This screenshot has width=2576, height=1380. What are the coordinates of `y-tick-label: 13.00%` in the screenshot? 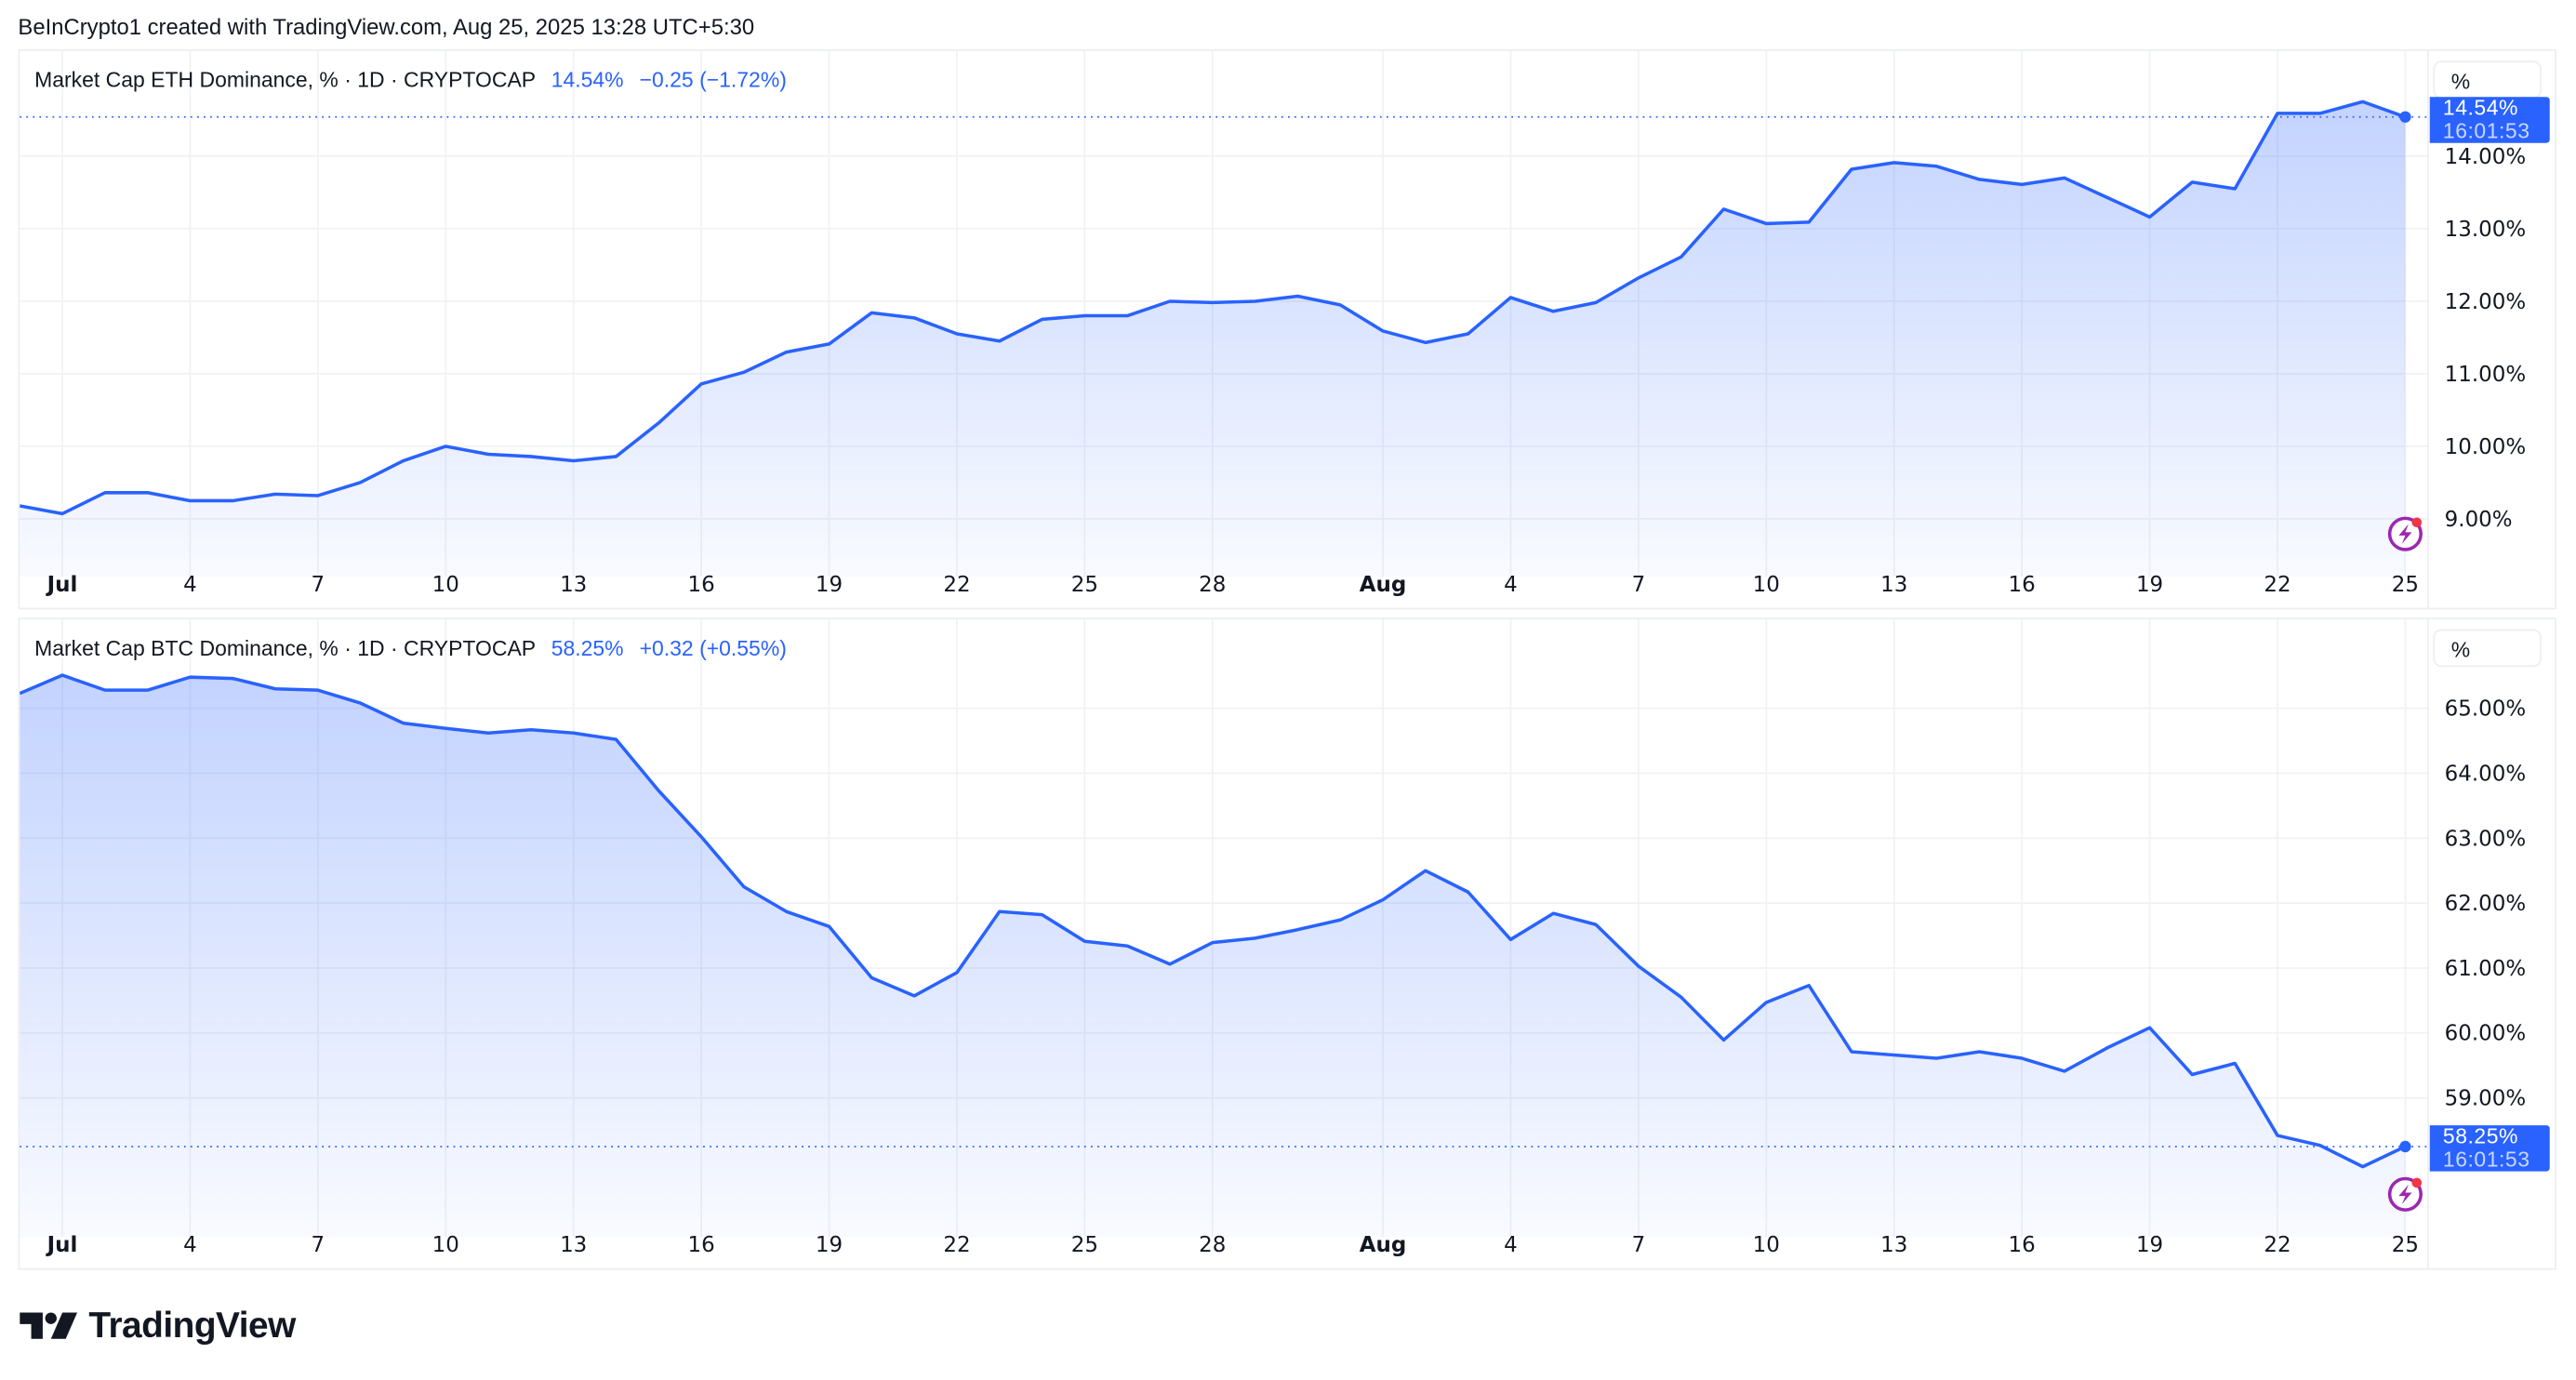 It's located at (2486, 230).